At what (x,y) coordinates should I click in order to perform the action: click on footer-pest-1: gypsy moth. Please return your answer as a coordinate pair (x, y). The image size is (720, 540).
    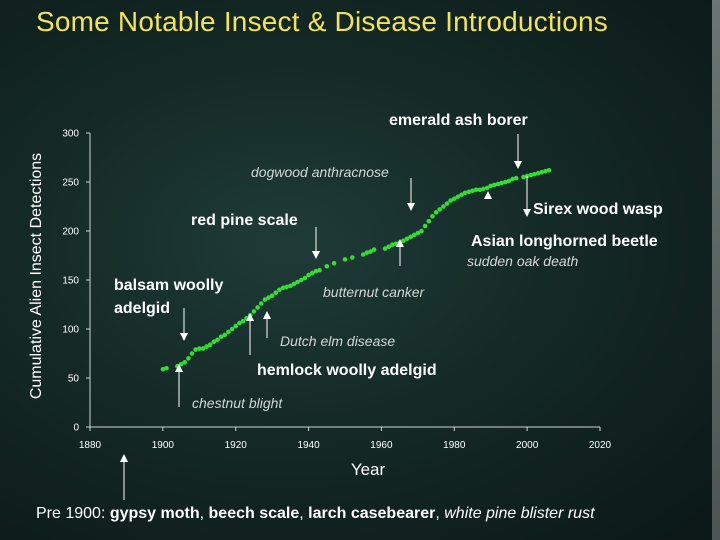
    Looking at the image, I should click on (154, 513).